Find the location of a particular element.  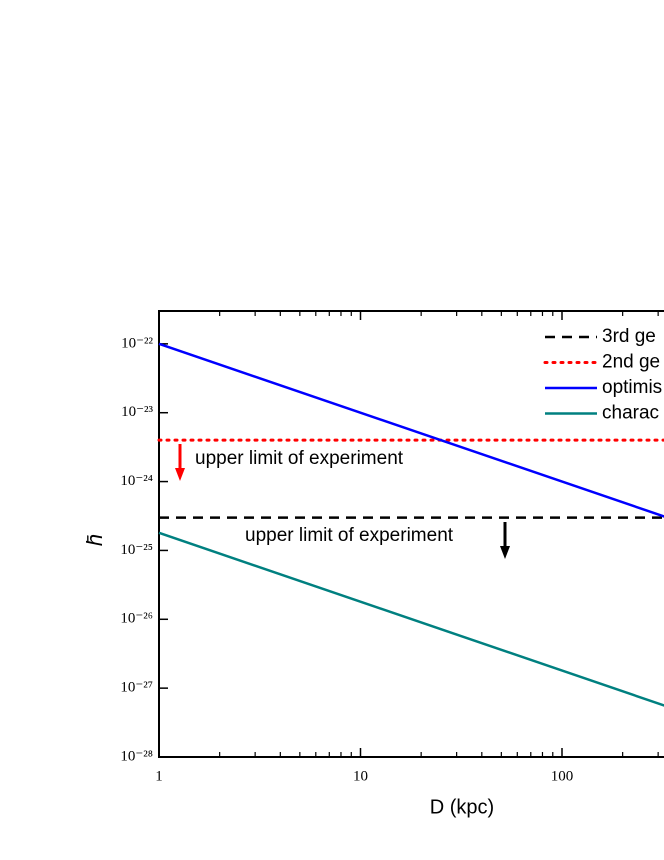

y-tick-label: 10⁻²⁸ is located at coordinates (136, 756).